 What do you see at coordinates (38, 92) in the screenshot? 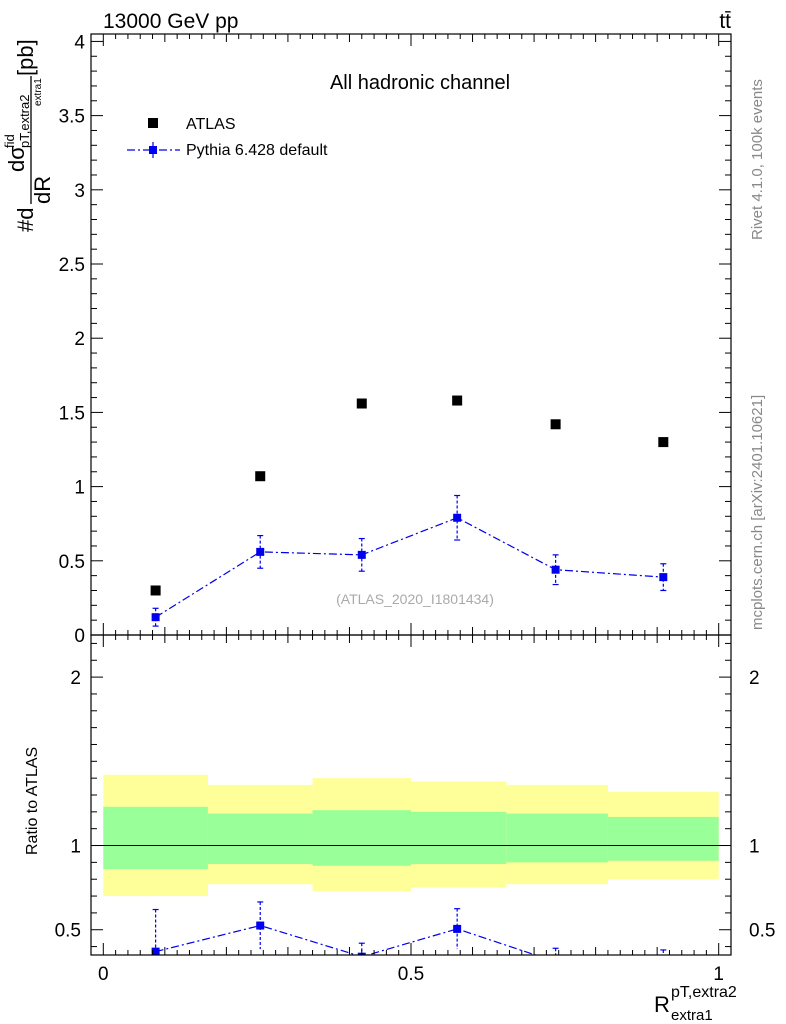
I see `ylabel-denominator-sub: extra1` at bounding box center [38, 92].